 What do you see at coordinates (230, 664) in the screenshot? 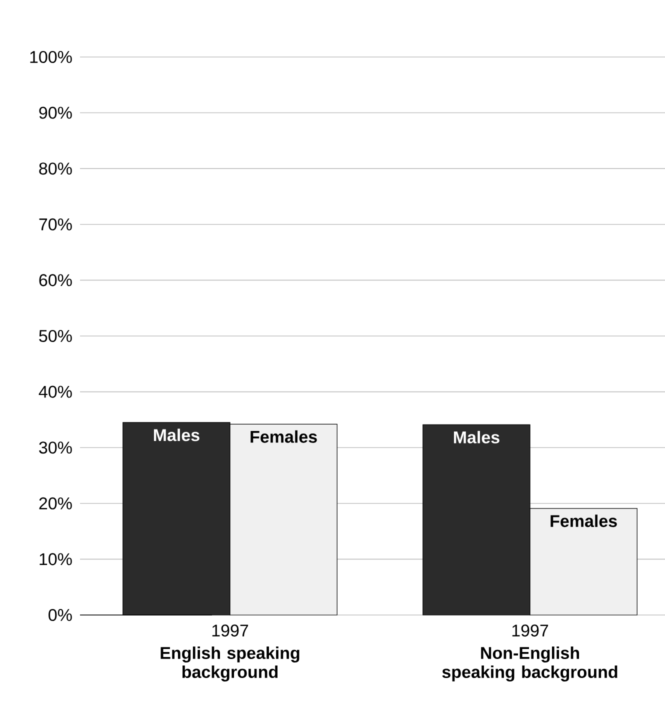
I see `x-tick-label: English speaking background` at bounding box center [230, 664].